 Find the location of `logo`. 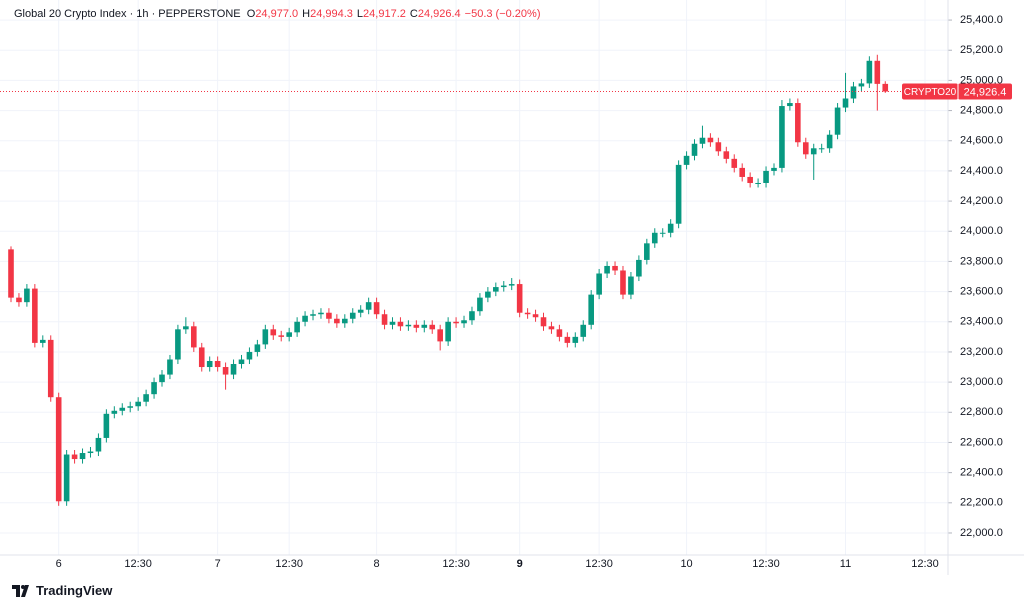

logo is located at coordinates (20, 590).